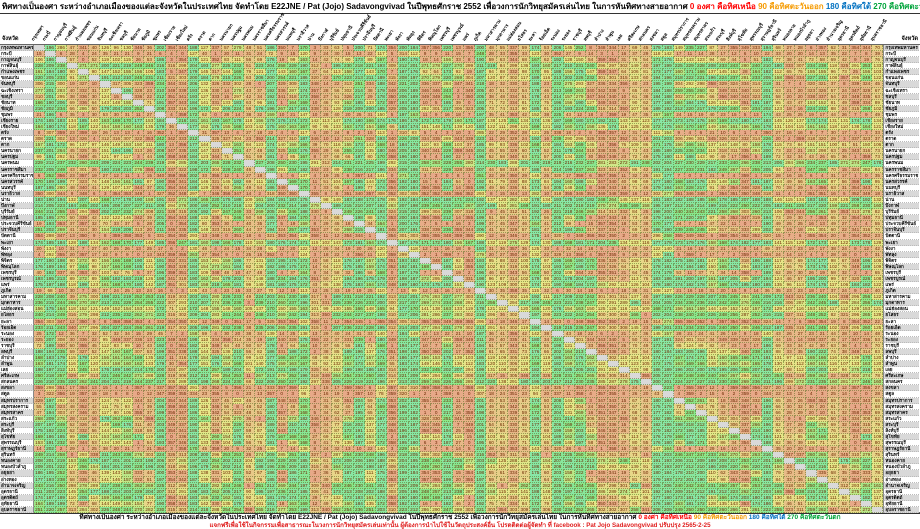 The width and height of the screenshot is (920, 529). What do you see at coordinates (282, 78) in the screenshot?
I see `bearing-cell: 254` at bounding box center [282, 78].